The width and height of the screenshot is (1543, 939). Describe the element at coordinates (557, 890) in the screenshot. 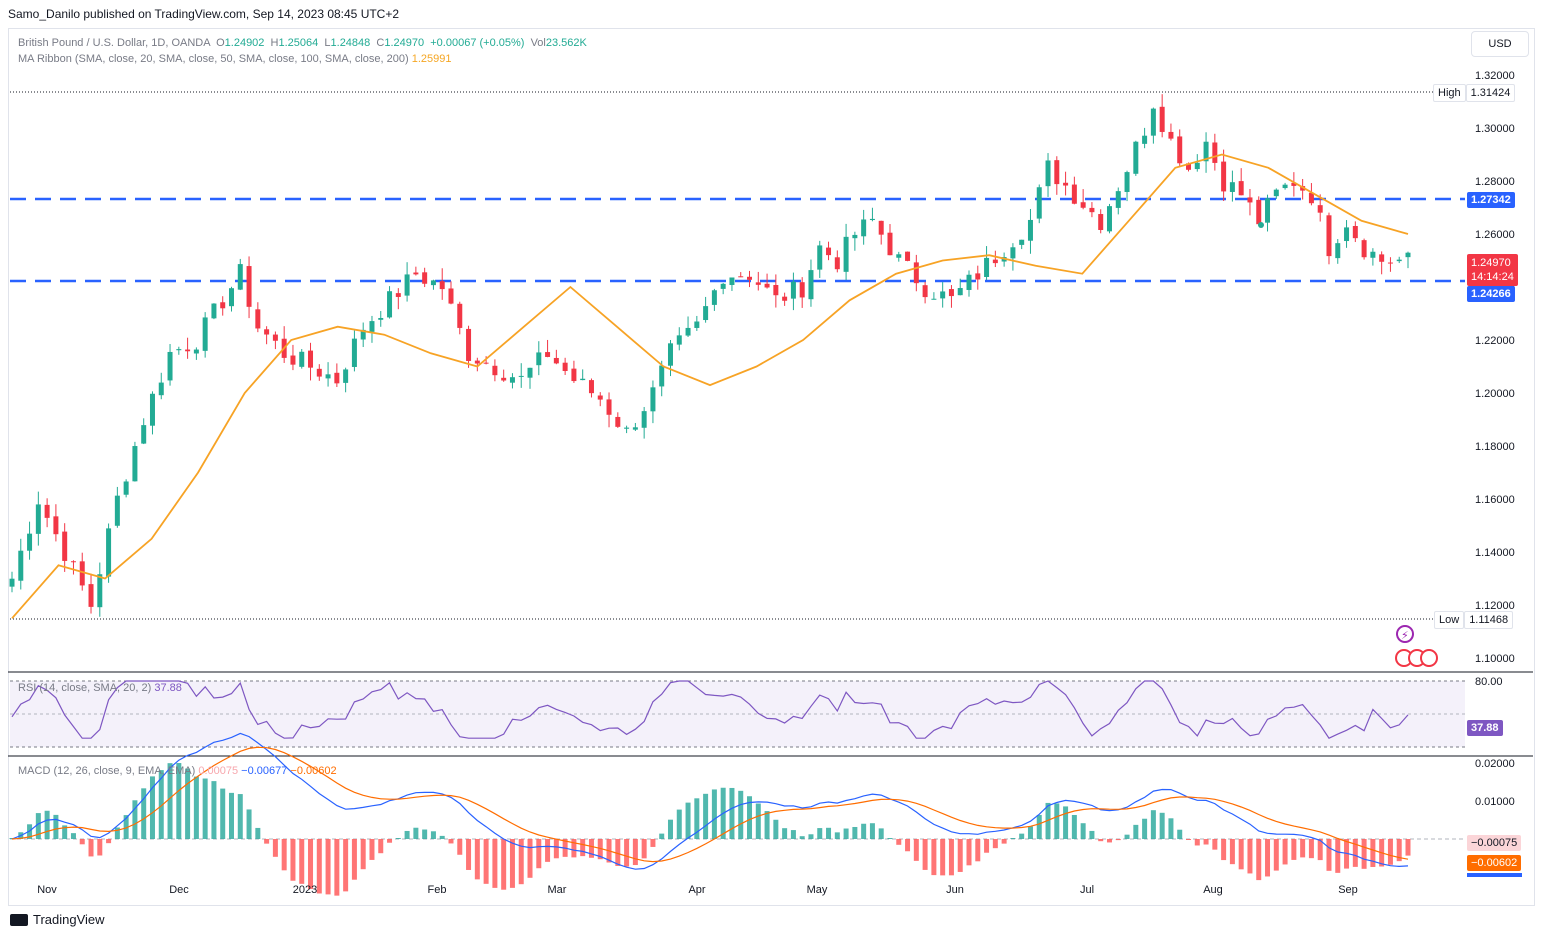

I see `x-tick-label: Mar` at that location.